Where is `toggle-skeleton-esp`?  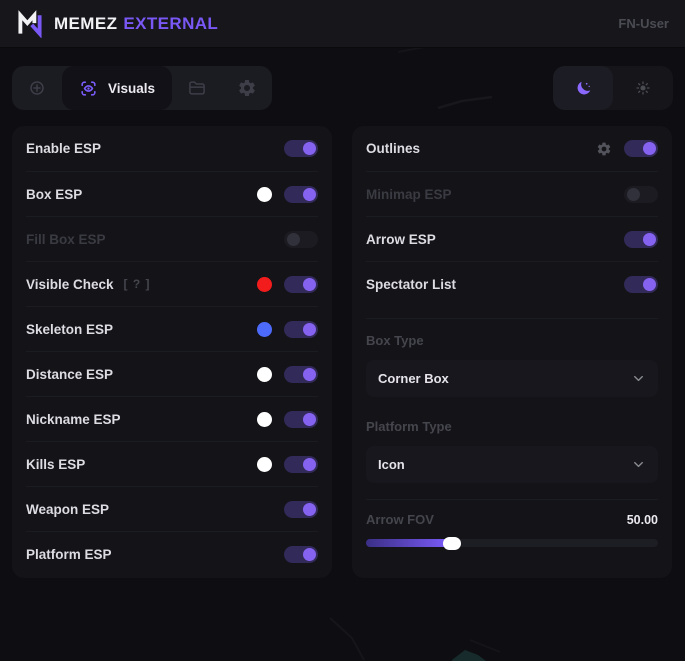 toggle-skeleton-esp is located at coordinates (301, 329).